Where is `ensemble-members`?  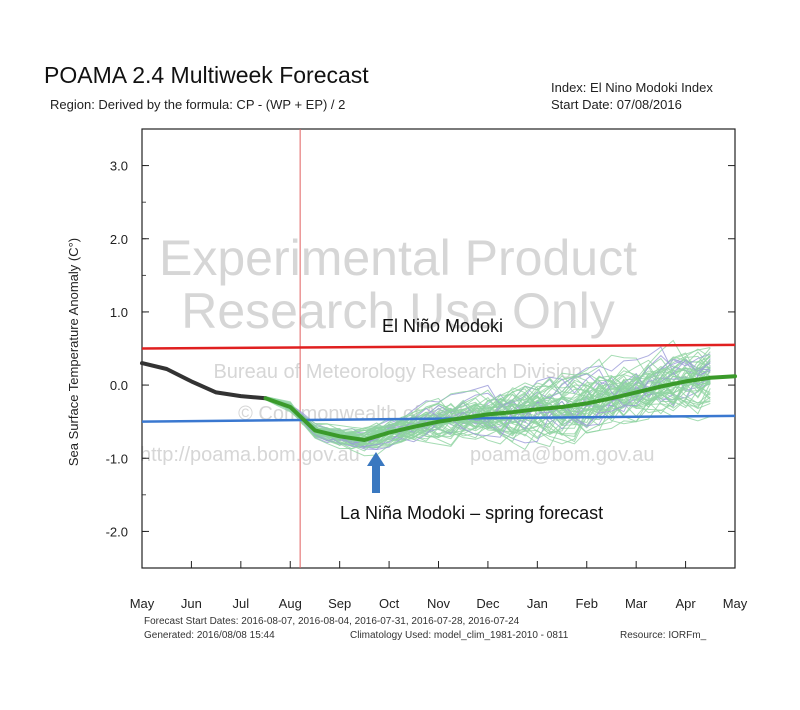 ensemble-members is located at coordinates (488, 398).